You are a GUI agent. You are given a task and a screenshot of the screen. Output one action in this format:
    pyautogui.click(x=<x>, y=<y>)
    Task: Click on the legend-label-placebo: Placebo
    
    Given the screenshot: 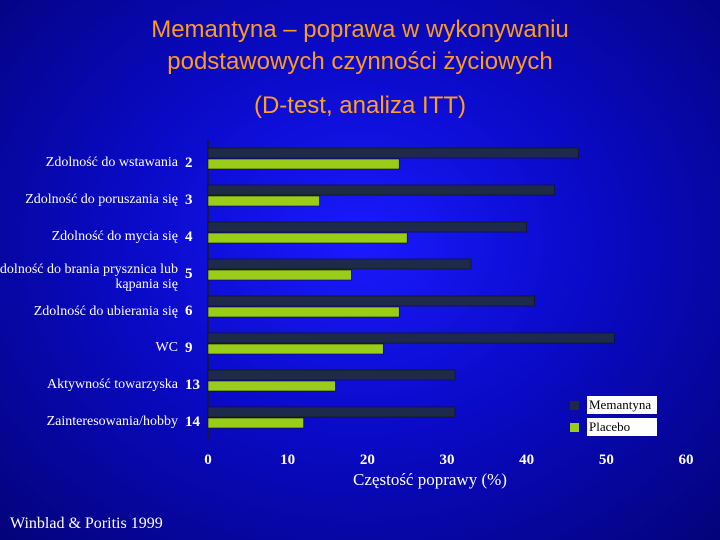 What is the action you would take?
    pyautogui.click(x=622, y=427)
    